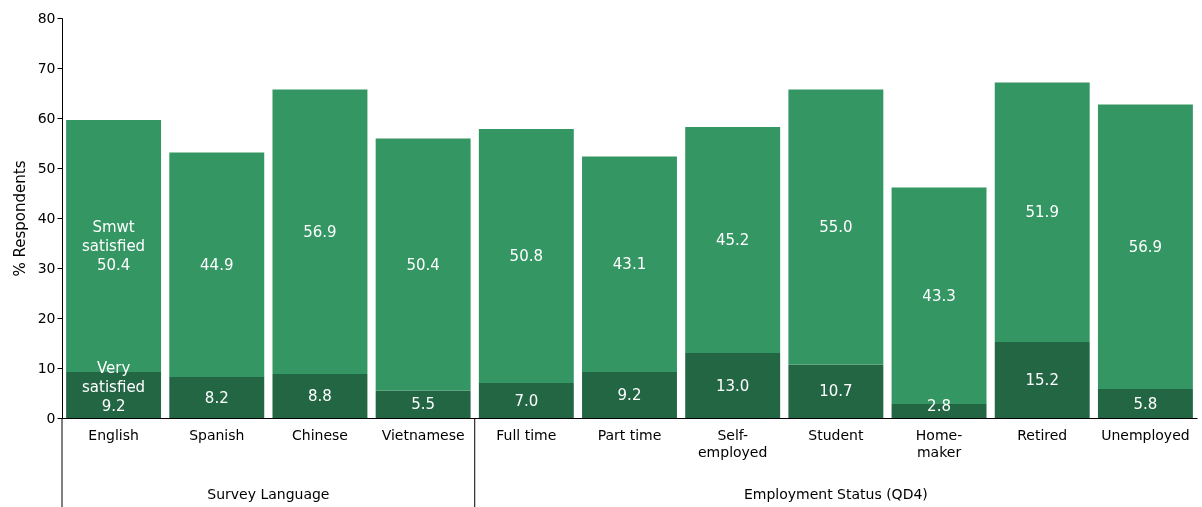  What do you see at coordinates (836, 227) in the screenshot?
I see `data-label: 55.0` at bounding box center [836, 227].